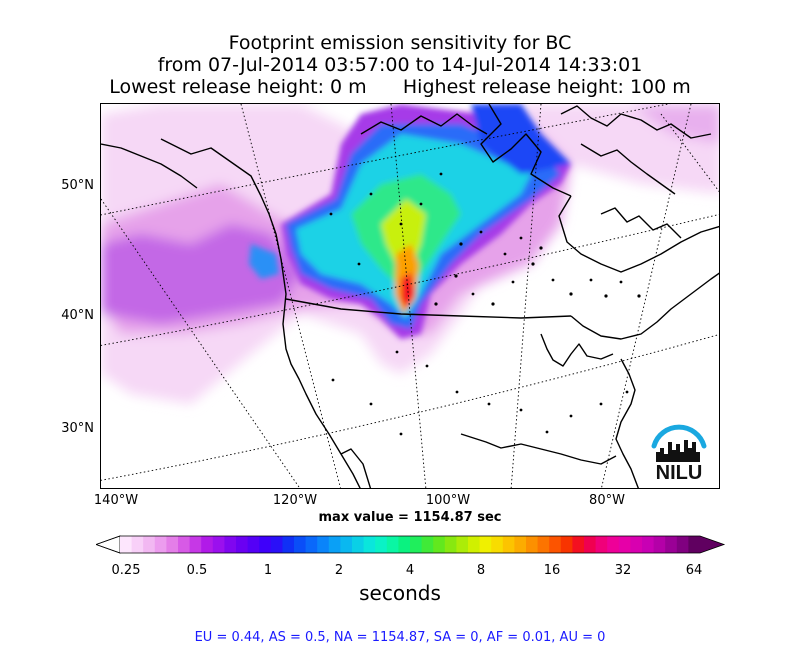 This screenshot has height=650, width=800. I want to click on nilu-logo: NILU, so click(679, 448).